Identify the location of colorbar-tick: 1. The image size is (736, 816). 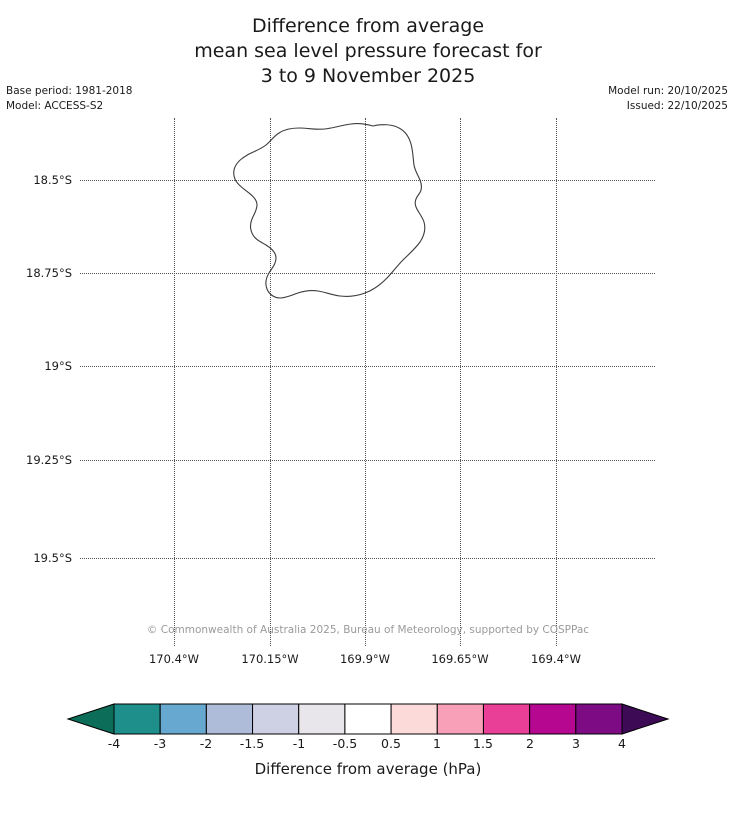
(437, 743).